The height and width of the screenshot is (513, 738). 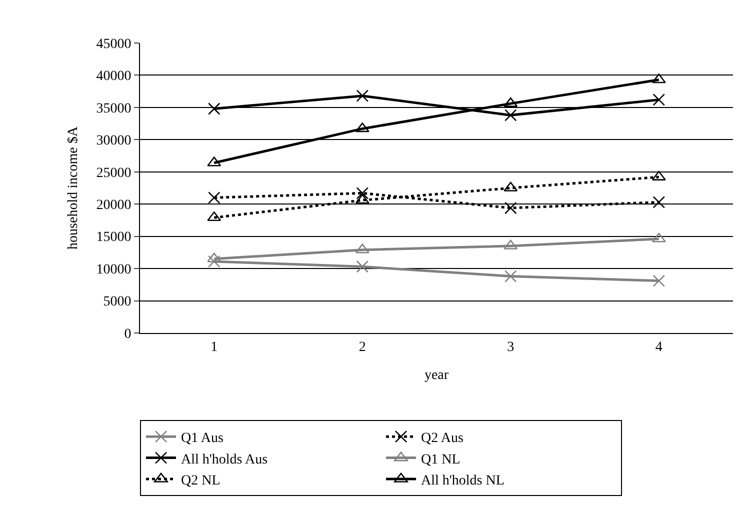 What do you see at coordinates (114, 206) in the screenshot?
I see `y-tick-label: 20000` at bounding box center [114, 206].